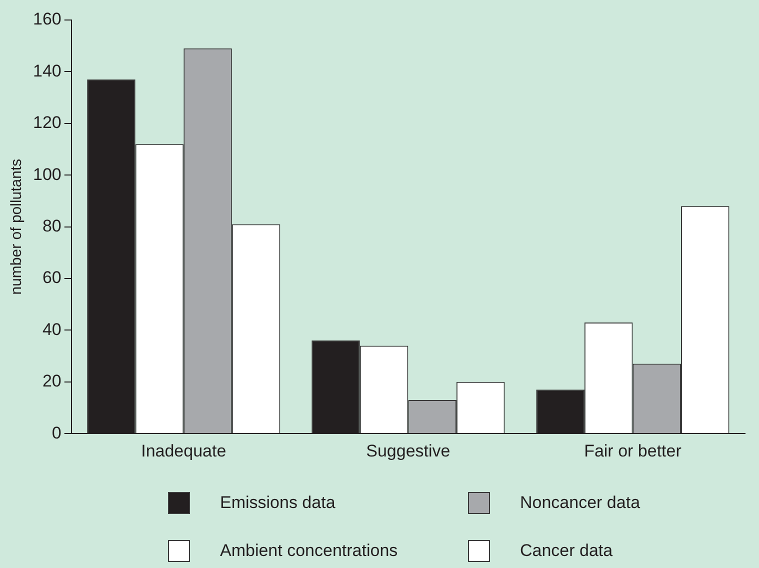 Image resolution: width=759 pixels, height=568 pixels. What do you see at coordinates (633, 450) in the screenshot?
I see `x-tick-label: Fair or better` at bounding box center [633, 450].